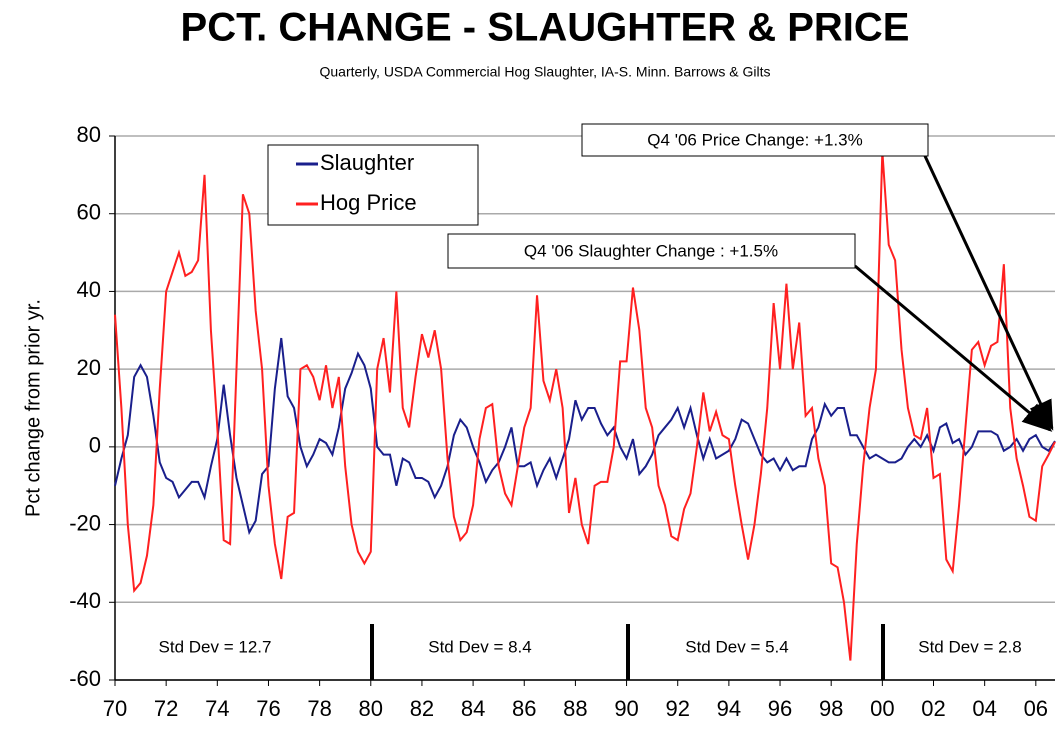 Image resolution: width=1059 pixels, height=732 pixels. I want to click on x-tick-label: 84, so click(473, 708).